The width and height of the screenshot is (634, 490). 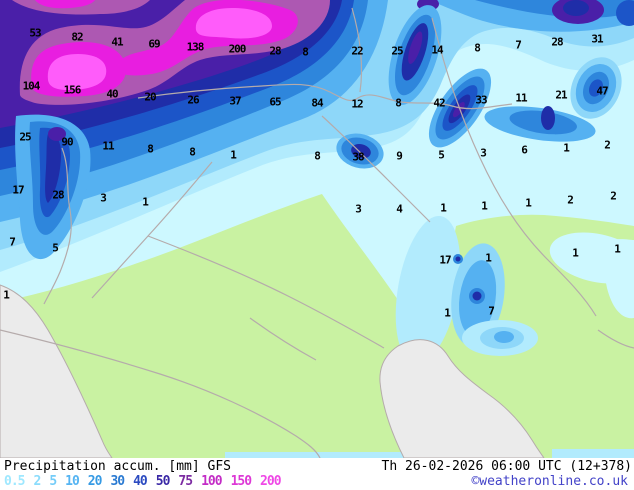 What do you see at coordinates (117, 481) in the screenshot?
I see `legend-value: 30` at bounding box center [117, 481].